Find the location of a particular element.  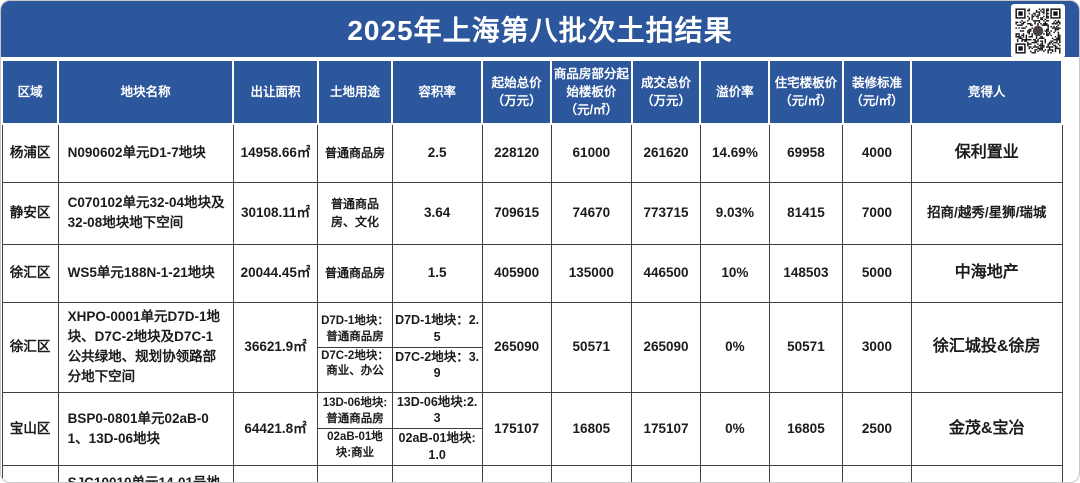

cell-far-split: D7D-1地块：2.5 D7C-2地块：3.9 is located at coordinates (437, 347).